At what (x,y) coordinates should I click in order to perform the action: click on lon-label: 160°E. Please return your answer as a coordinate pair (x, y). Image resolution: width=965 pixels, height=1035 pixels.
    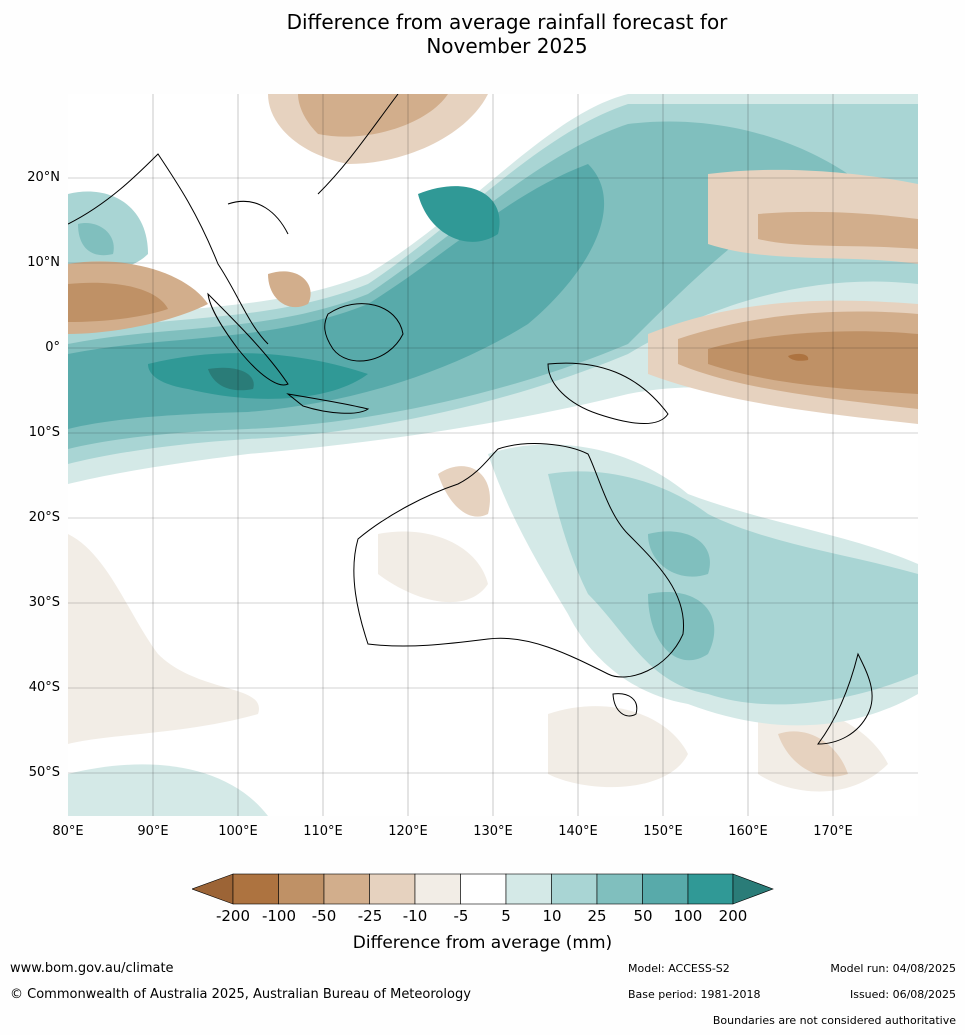
    Looking at the image, I should click on (748, 831).